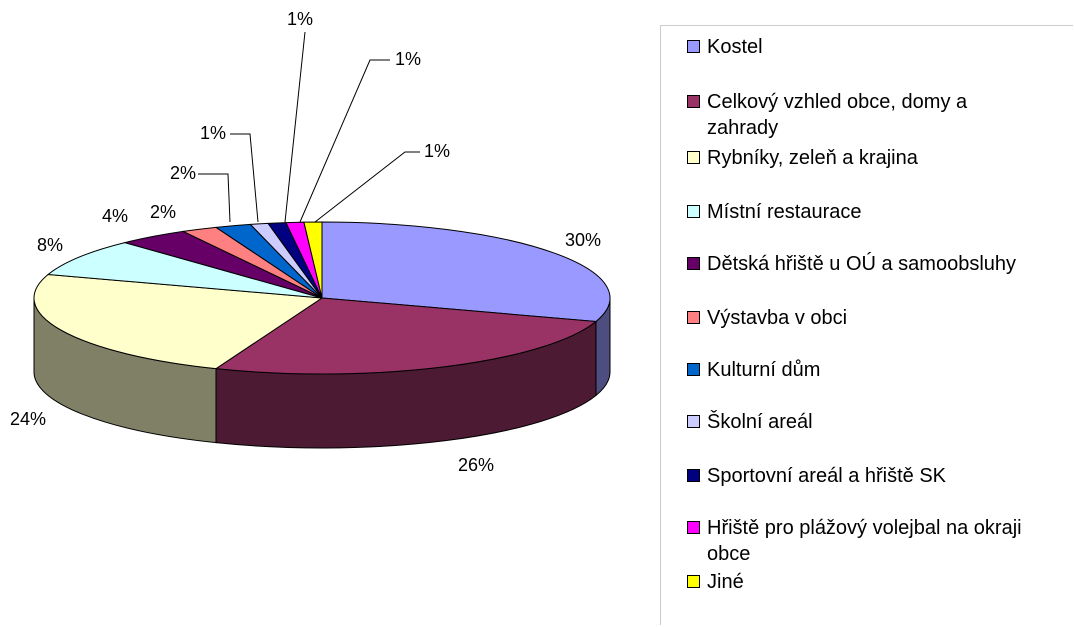 The width and height of the screenshot is (1074, 627). Describe the element at coordinates (837, 115) in the screenshot. I see `legend-label: Celkový vzhled obce, domy a zahrady` at that location.